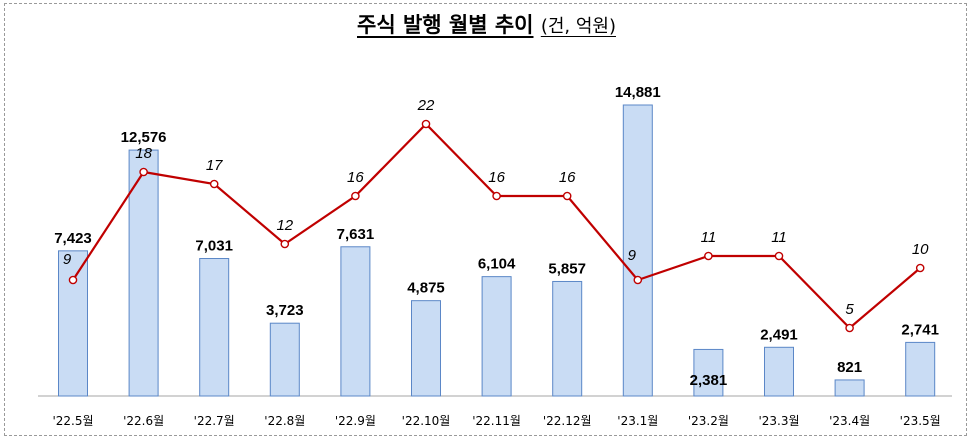  Describe the element at coordinates (72, 421) in the screenshot. I see `x-tick-0: '22.5월` at that location.